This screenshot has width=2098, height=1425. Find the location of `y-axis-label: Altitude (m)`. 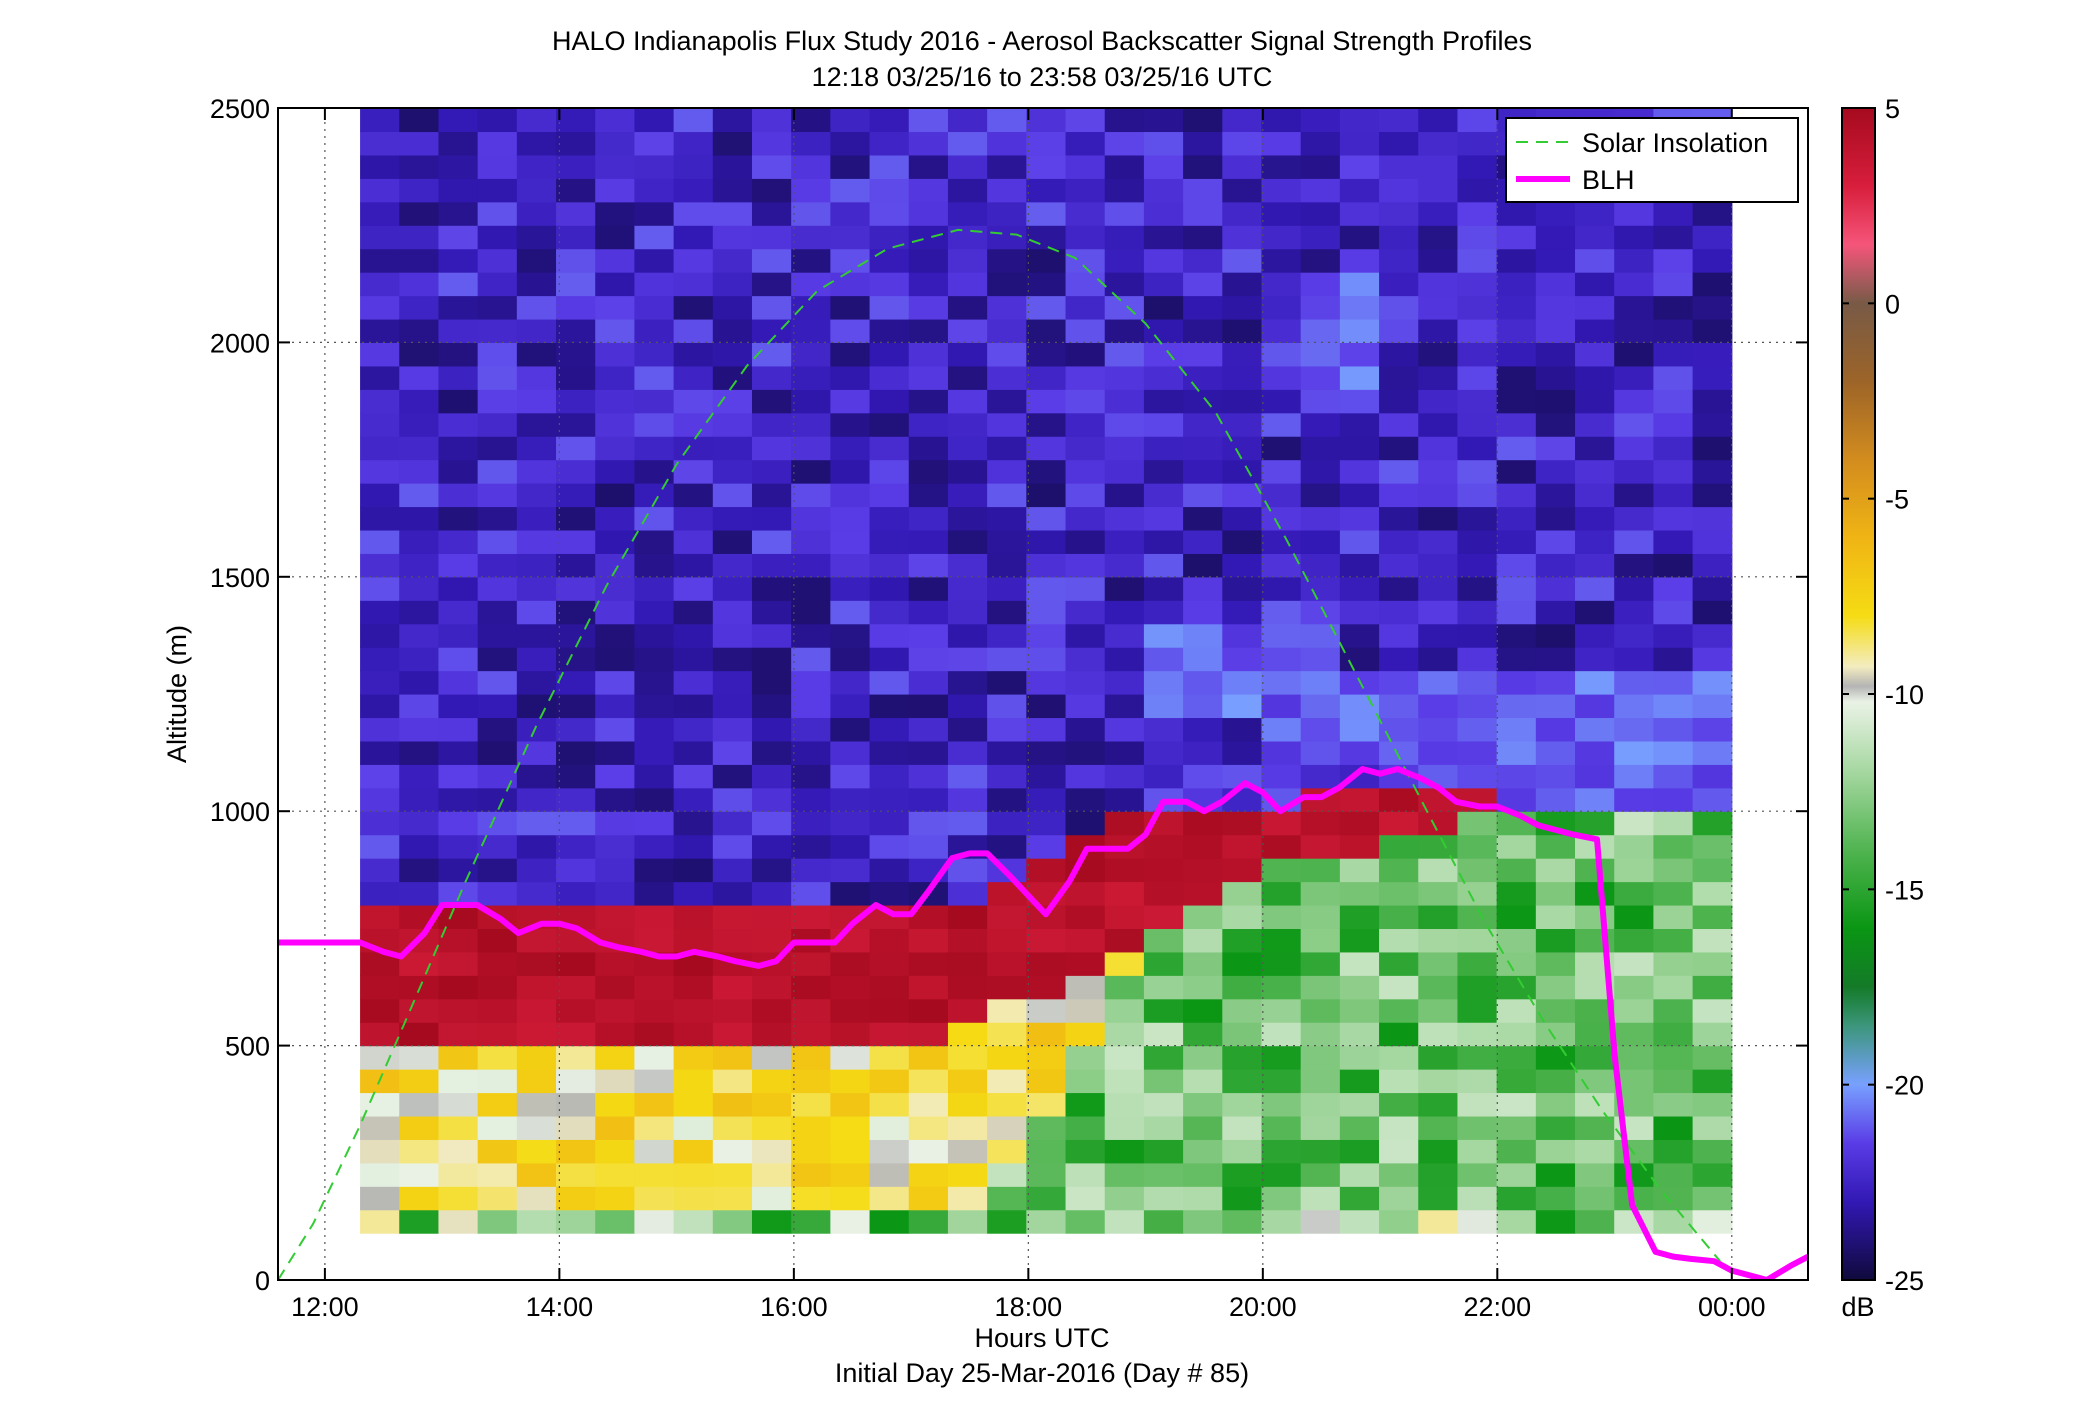

y-axis-label: Altitude (m) is located at coordinates (177, 694).